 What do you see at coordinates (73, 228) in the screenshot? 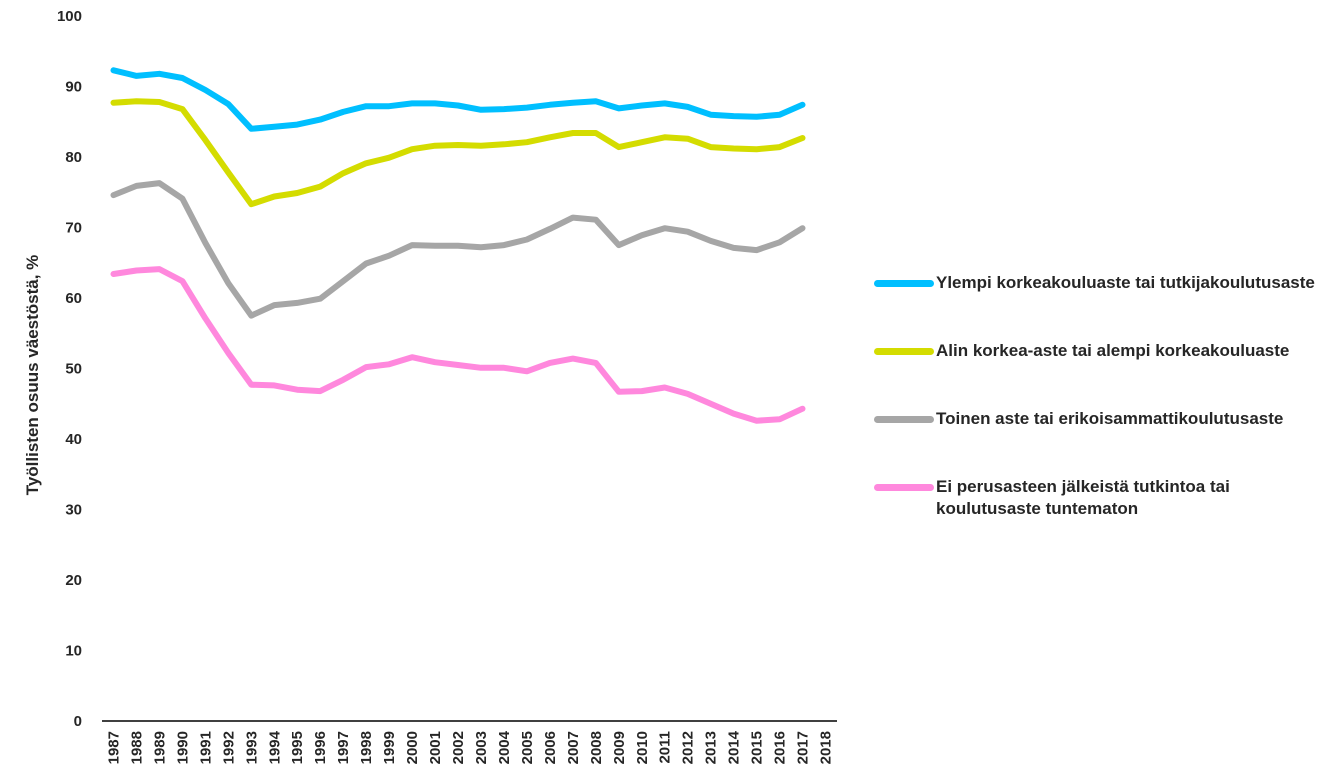
I see `y-tick-label: 70` at bounding box center [73, 228].